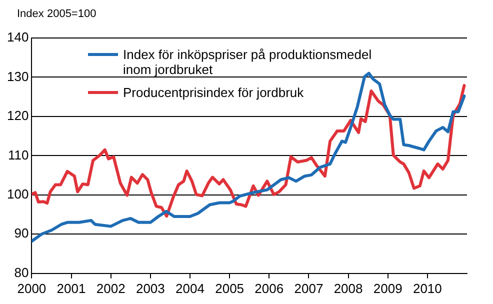  Describe the element at coordinates (17, 76) in the screenshot. I see `y-tick-label: 130` at that location.